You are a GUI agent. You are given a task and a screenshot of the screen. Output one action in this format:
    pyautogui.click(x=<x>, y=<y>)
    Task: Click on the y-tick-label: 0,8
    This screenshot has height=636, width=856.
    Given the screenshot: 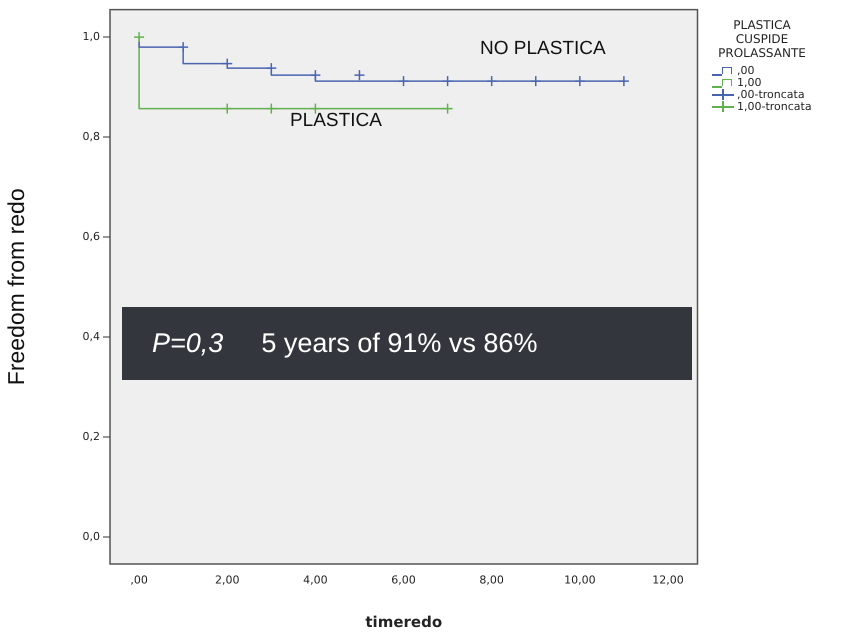 What is the action you would take?
    pyautogui.click(x=91, y=136)
    